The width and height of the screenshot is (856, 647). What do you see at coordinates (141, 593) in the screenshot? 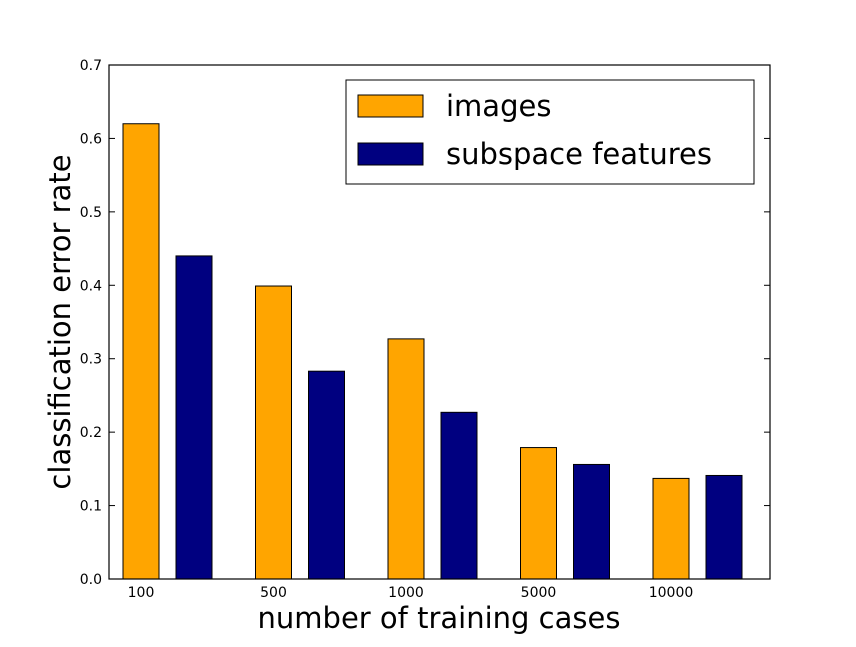
I see `x-tick-label-100: 100` at bounding box center [141, 593].